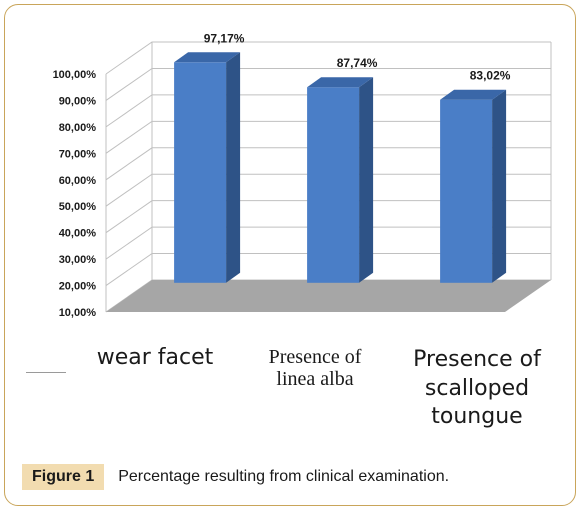  I want to click on y-tick-label: 30,00%, so click(78, 260).